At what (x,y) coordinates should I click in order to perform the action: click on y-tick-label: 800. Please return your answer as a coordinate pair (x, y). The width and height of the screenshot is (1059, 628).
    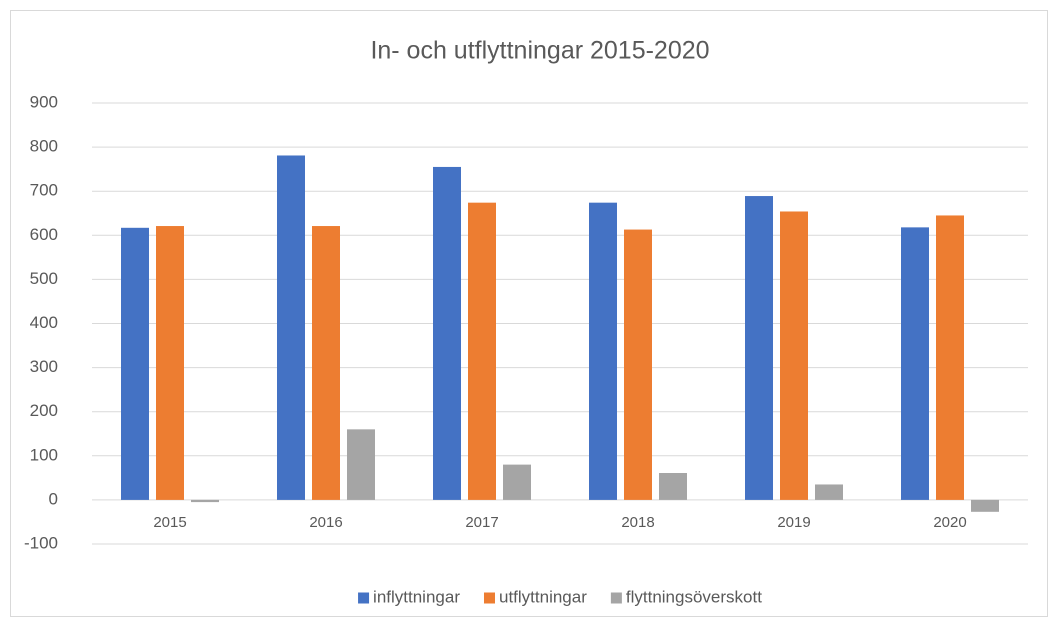
    Looking at the image, I should click on (44, 146).